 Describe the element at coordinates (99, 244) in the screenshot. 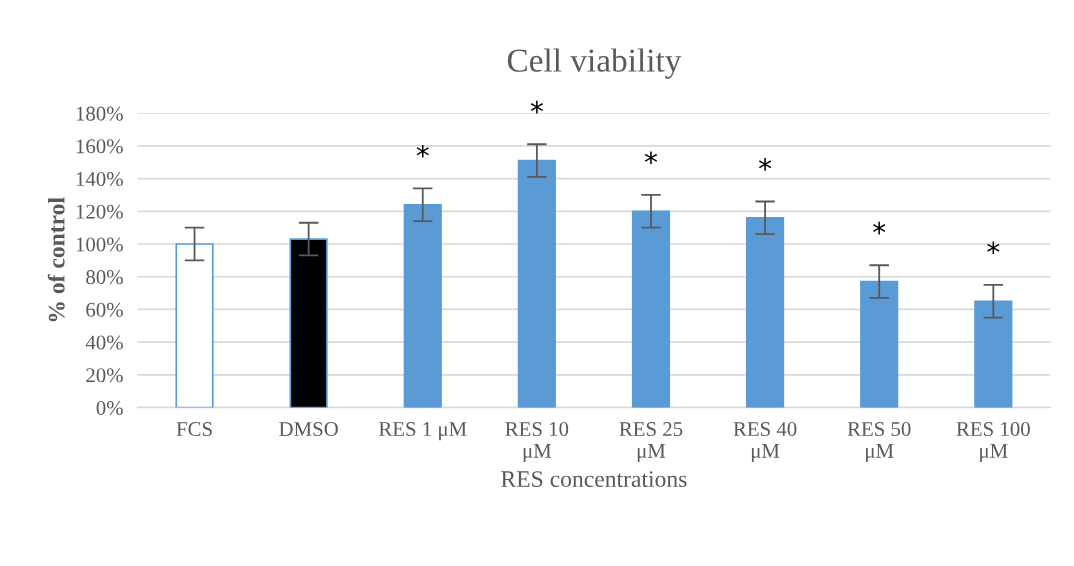

I see `y-tick-label: 100%` at that location.